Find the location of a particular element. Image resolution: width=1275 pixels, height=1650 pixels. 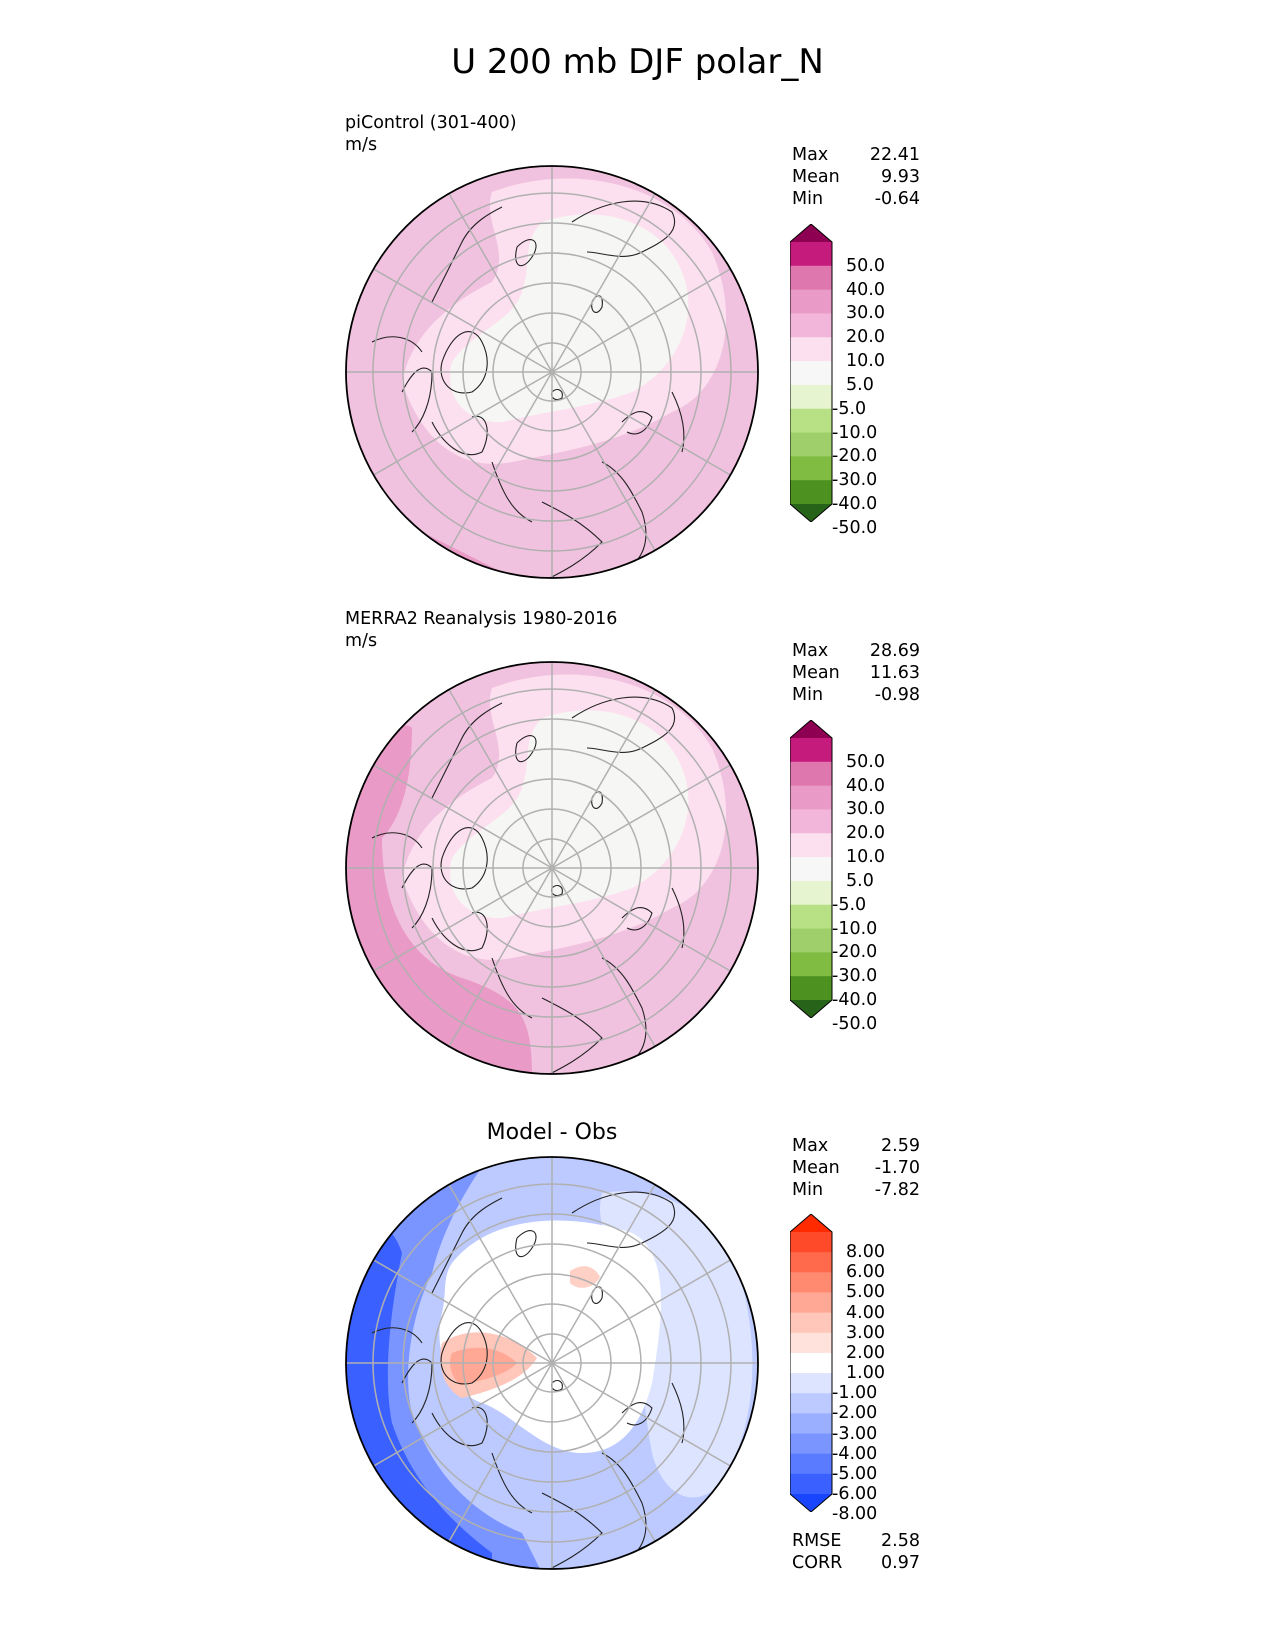

panel-1-title: piControl (301-400) is located at coordinates (431, 123).